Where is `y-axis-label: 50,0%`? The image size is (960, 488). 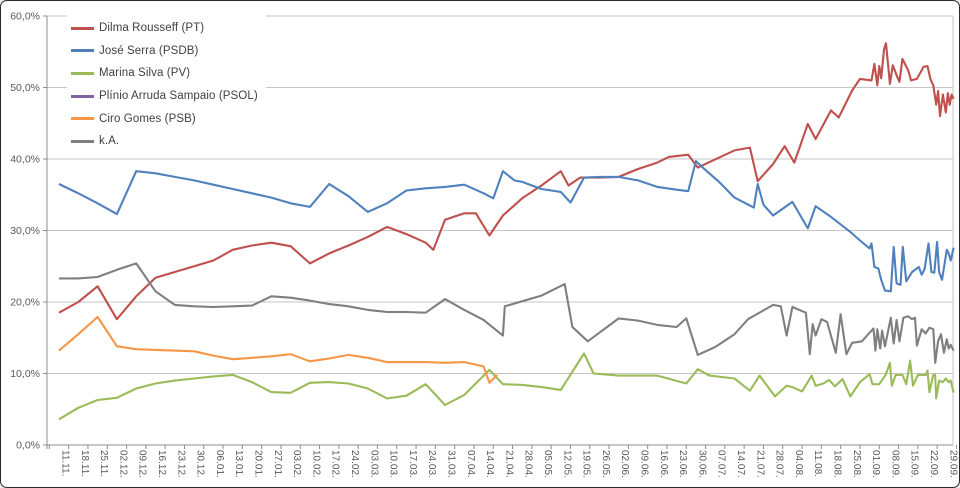 y-axis-label: 50,0% is located at coordinates (25, 88).